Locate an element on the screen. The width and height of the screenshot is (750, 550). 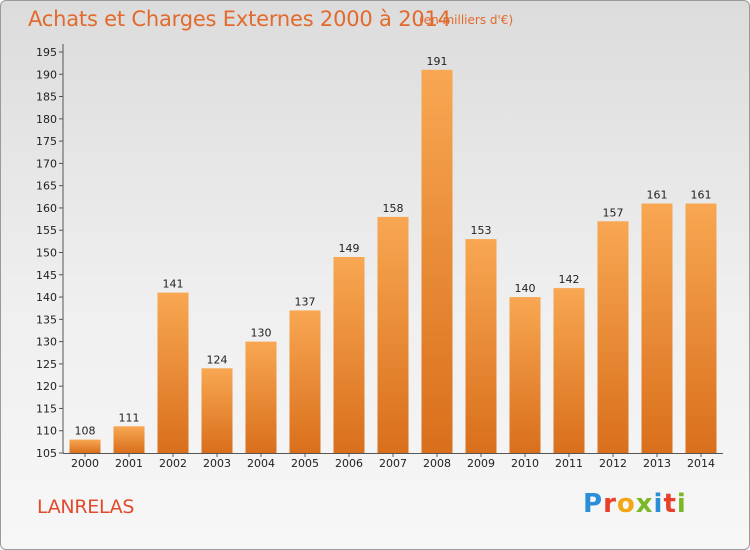
y-tick-label: 160 is located at coordinates (46, 208).